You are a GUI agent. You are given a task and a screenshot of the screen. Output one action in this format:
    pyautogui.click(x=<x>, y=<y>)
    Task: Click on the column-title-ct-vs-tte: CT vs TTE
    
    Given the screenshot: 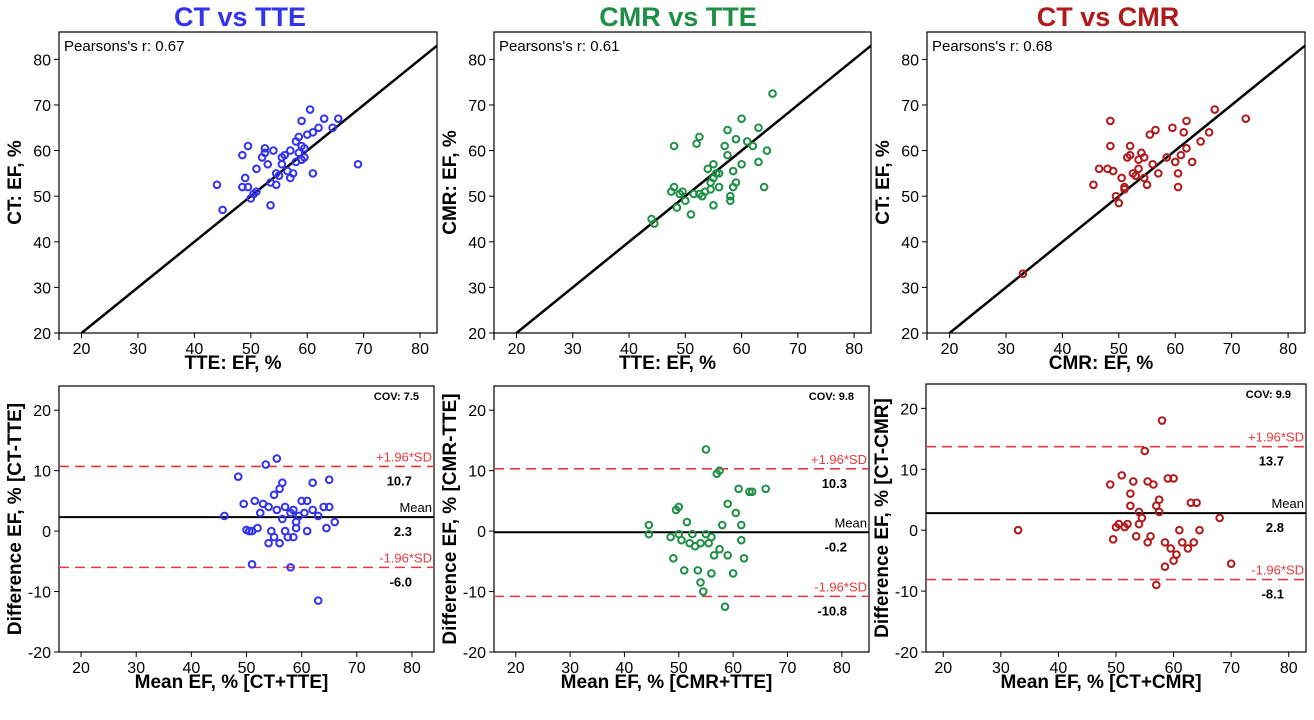 What is the action you would take?
    pyautogui.click(x=240, y=17)
    